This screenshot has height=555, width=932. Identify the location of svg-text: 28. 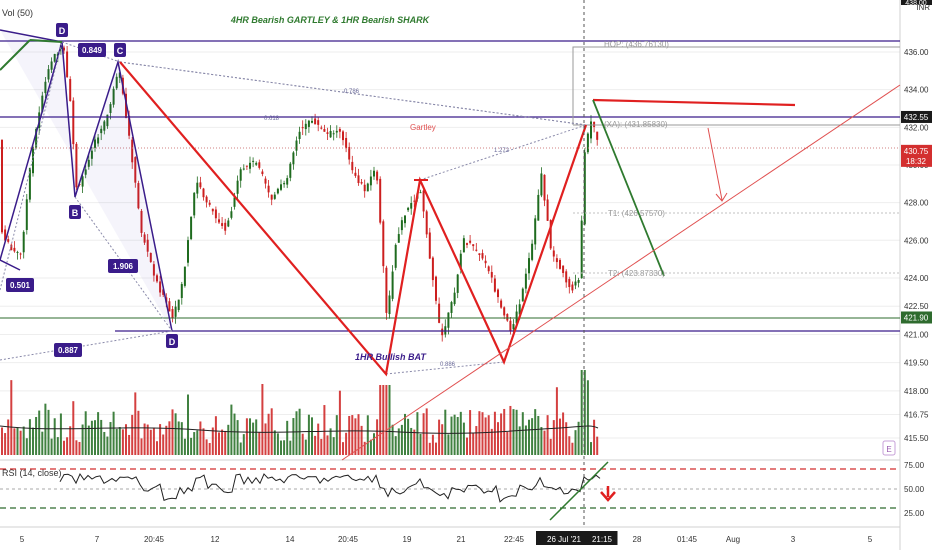
(637, 539).